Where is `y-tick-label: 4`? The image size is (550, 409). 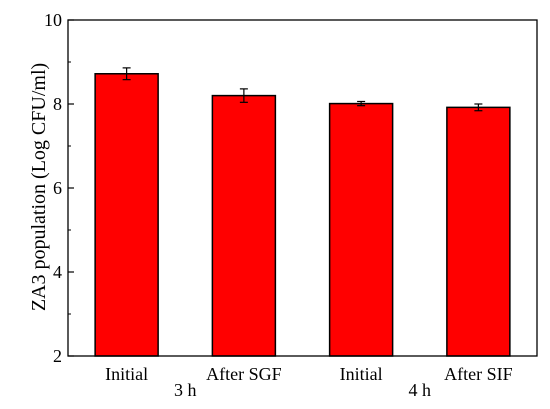
y-tick-label: 4 is located at coordinates (57, 272).